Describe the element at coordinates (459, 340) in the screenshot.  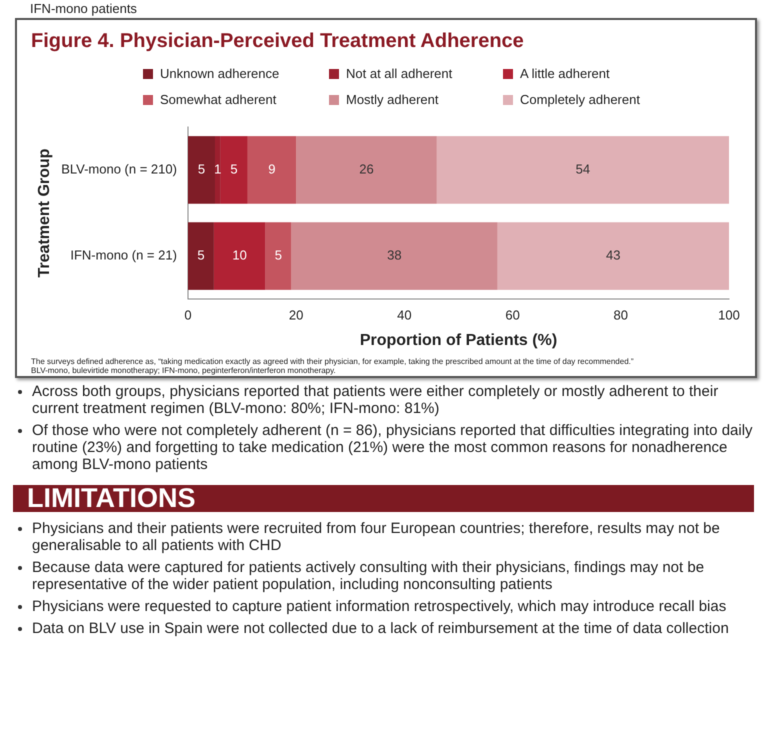
I see `x-axis-title: Proportion of Patients (%)` at that location.